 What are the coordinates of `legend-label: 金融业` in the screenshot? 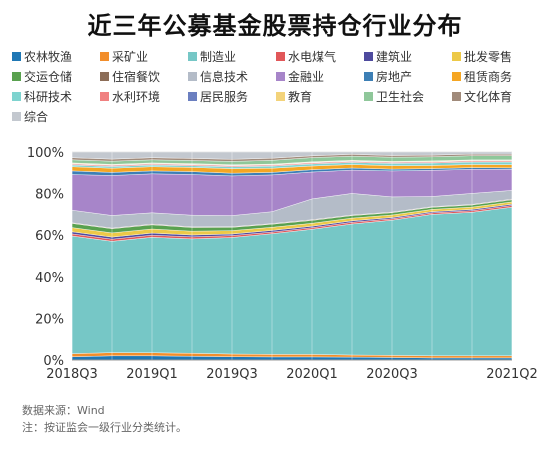 It's located at (306, 76).